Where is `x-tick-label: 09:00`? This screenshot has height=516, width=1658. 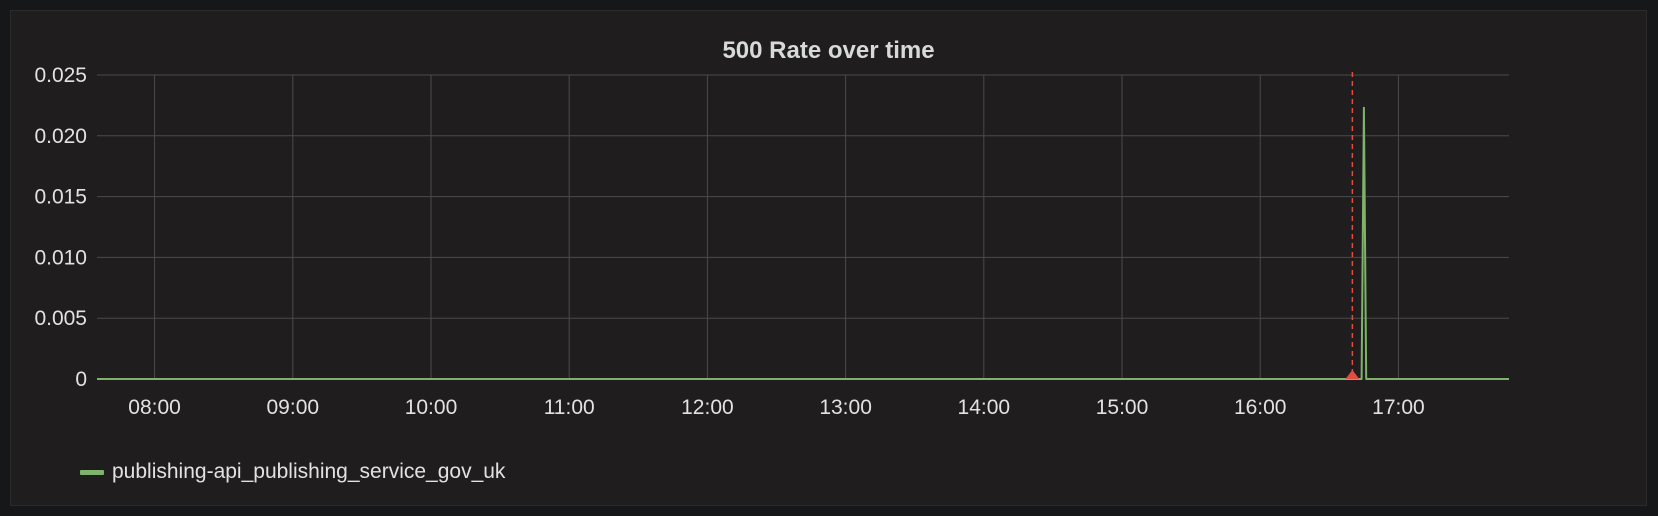 x-tick-label: 09:00 is located at coordinates (293, 407).